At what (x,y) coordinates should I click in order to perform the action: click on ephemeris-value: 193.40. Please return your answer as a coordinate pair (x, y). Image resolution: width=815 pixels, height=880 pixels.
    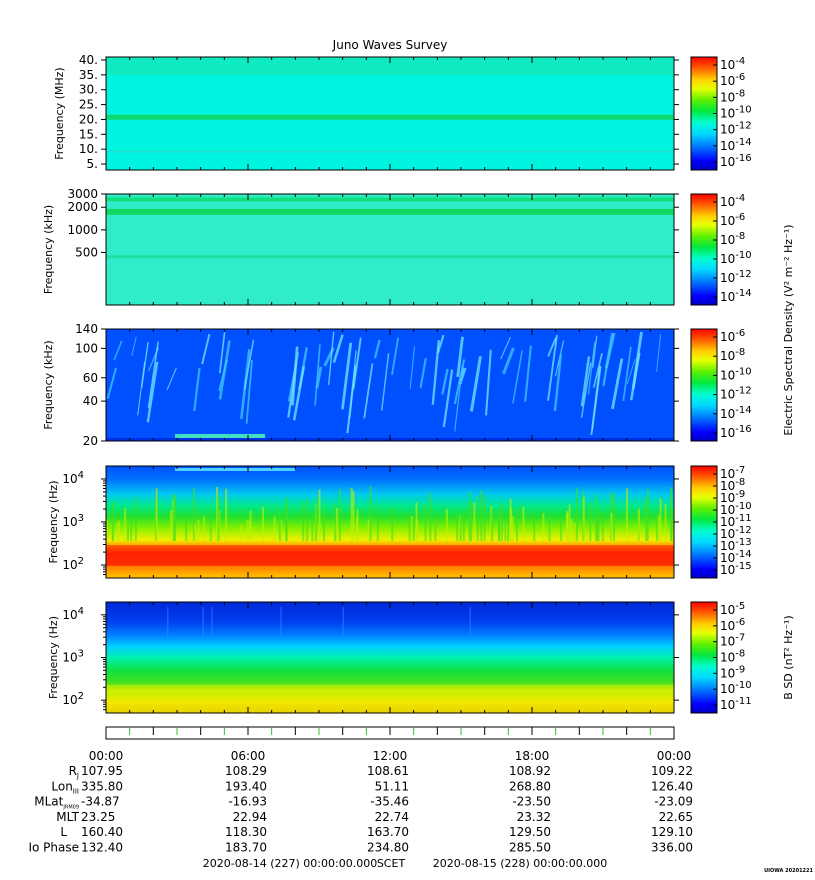
    Looking at the image, I should click on (246, 786).